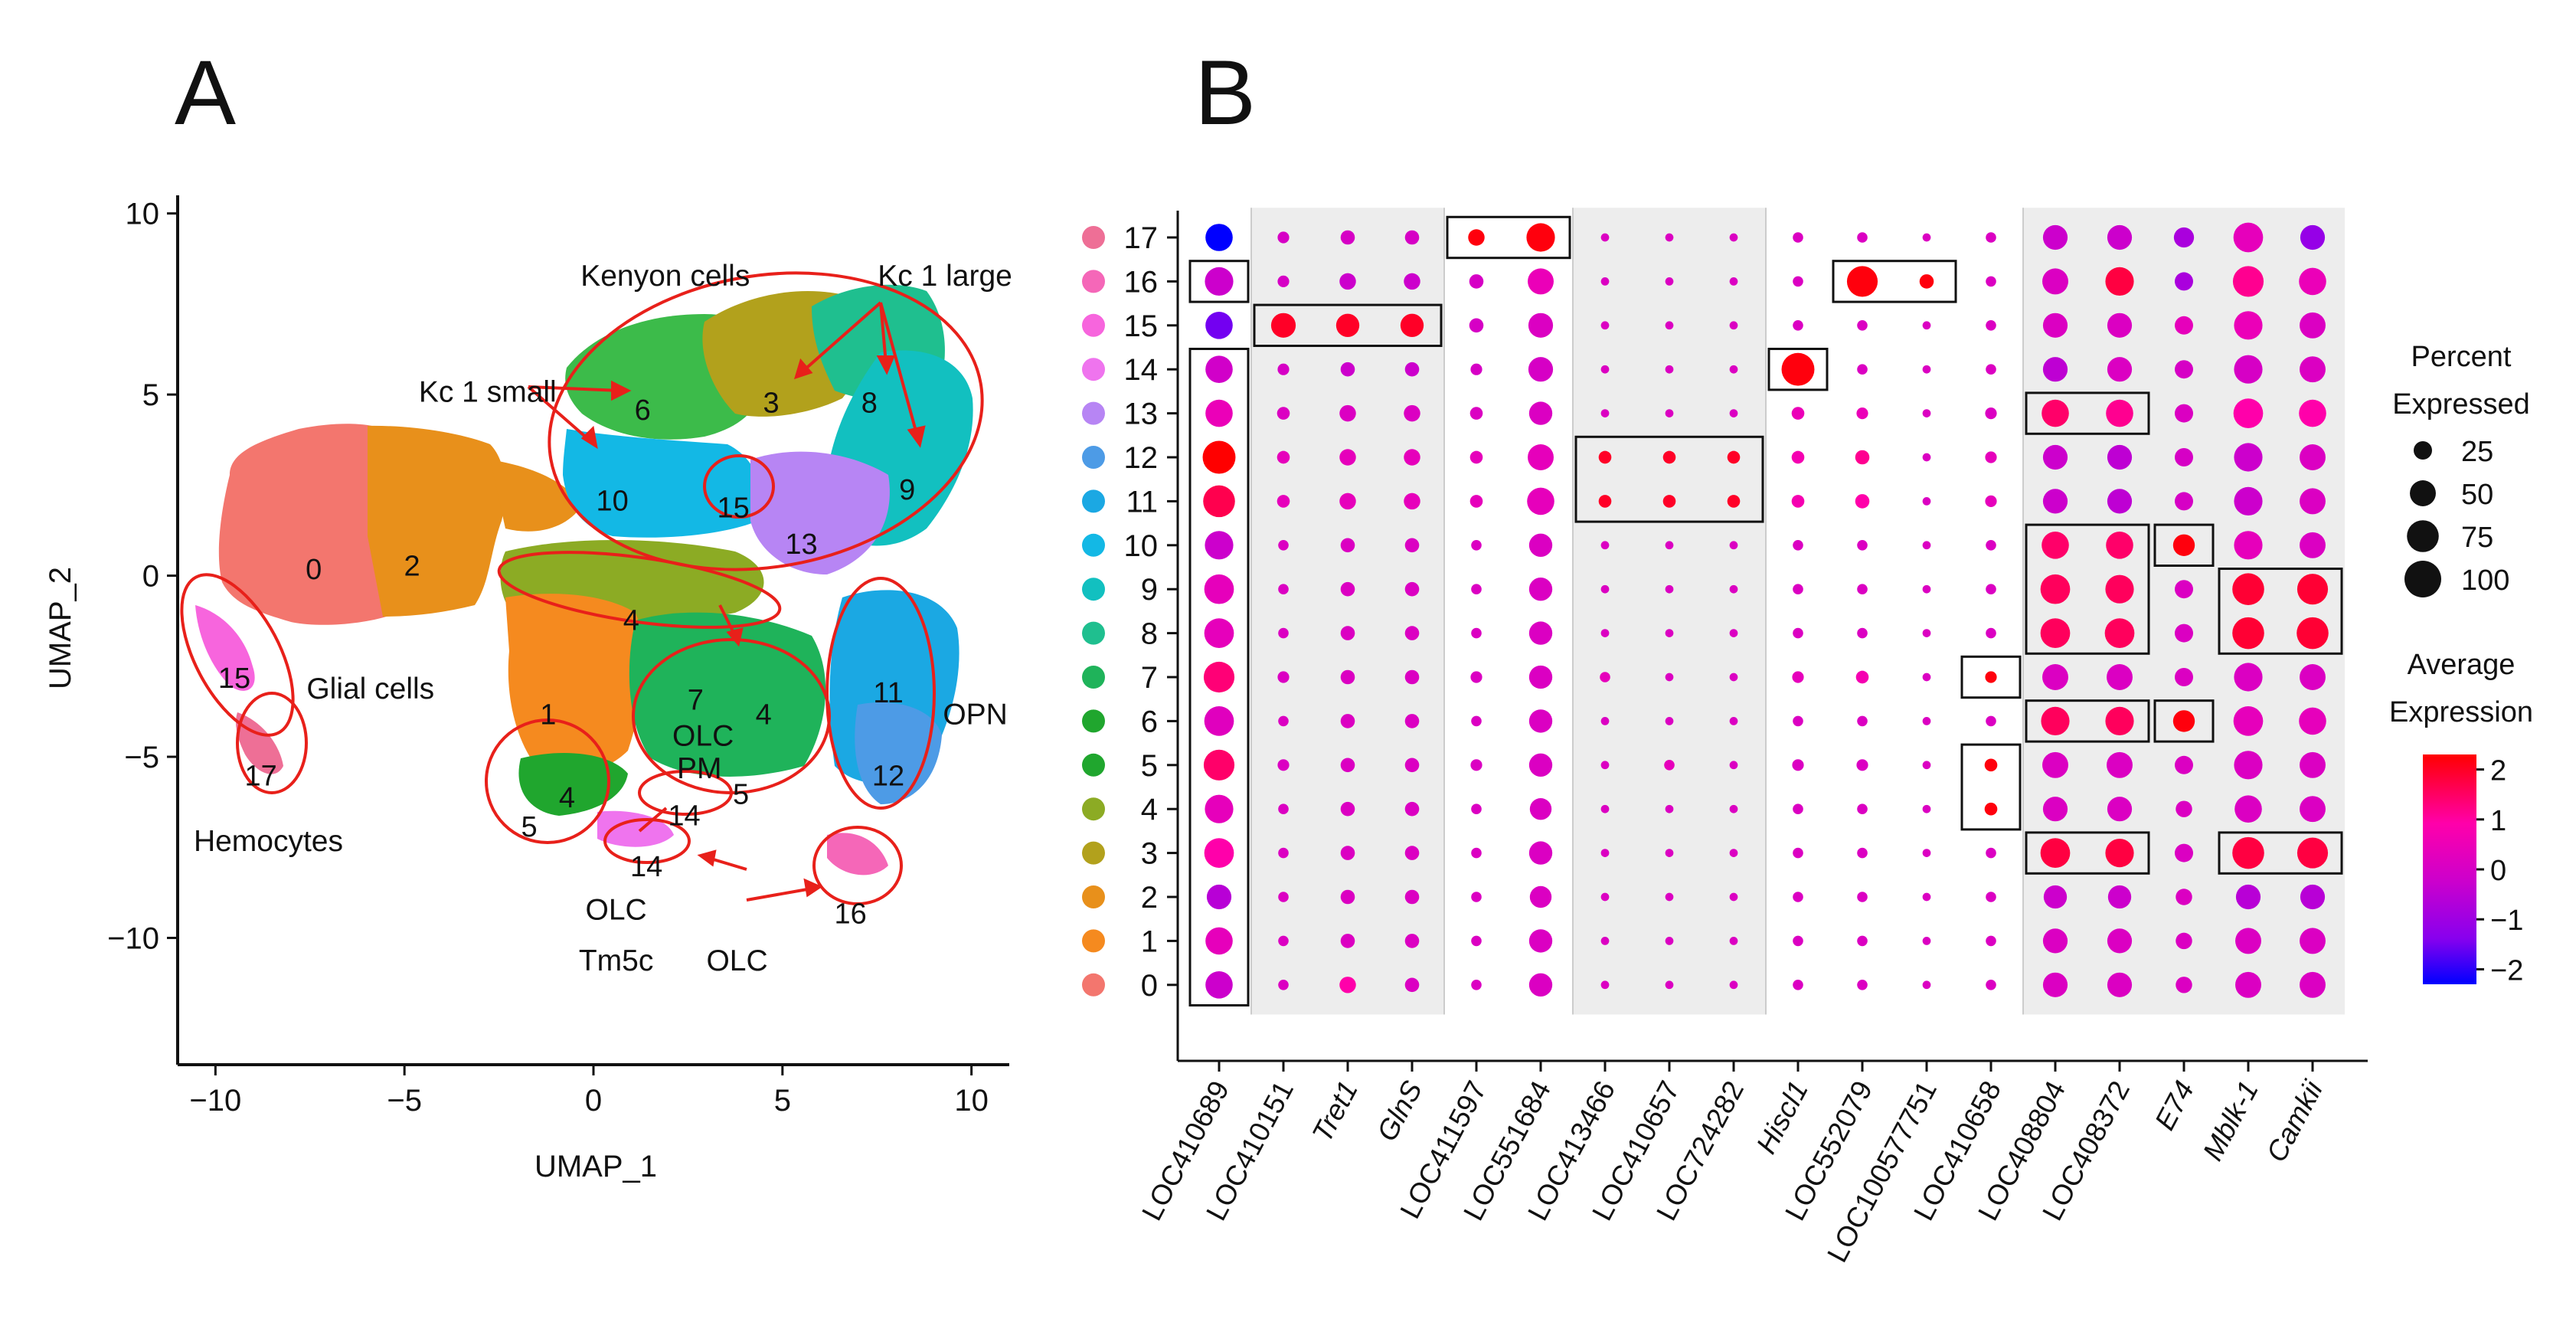 The width and height of the screenshot is (2576, 1319). Describe the element at coordinates (1141, 414) in the screenshot. I see `cluster-row-label: 13` at that location.